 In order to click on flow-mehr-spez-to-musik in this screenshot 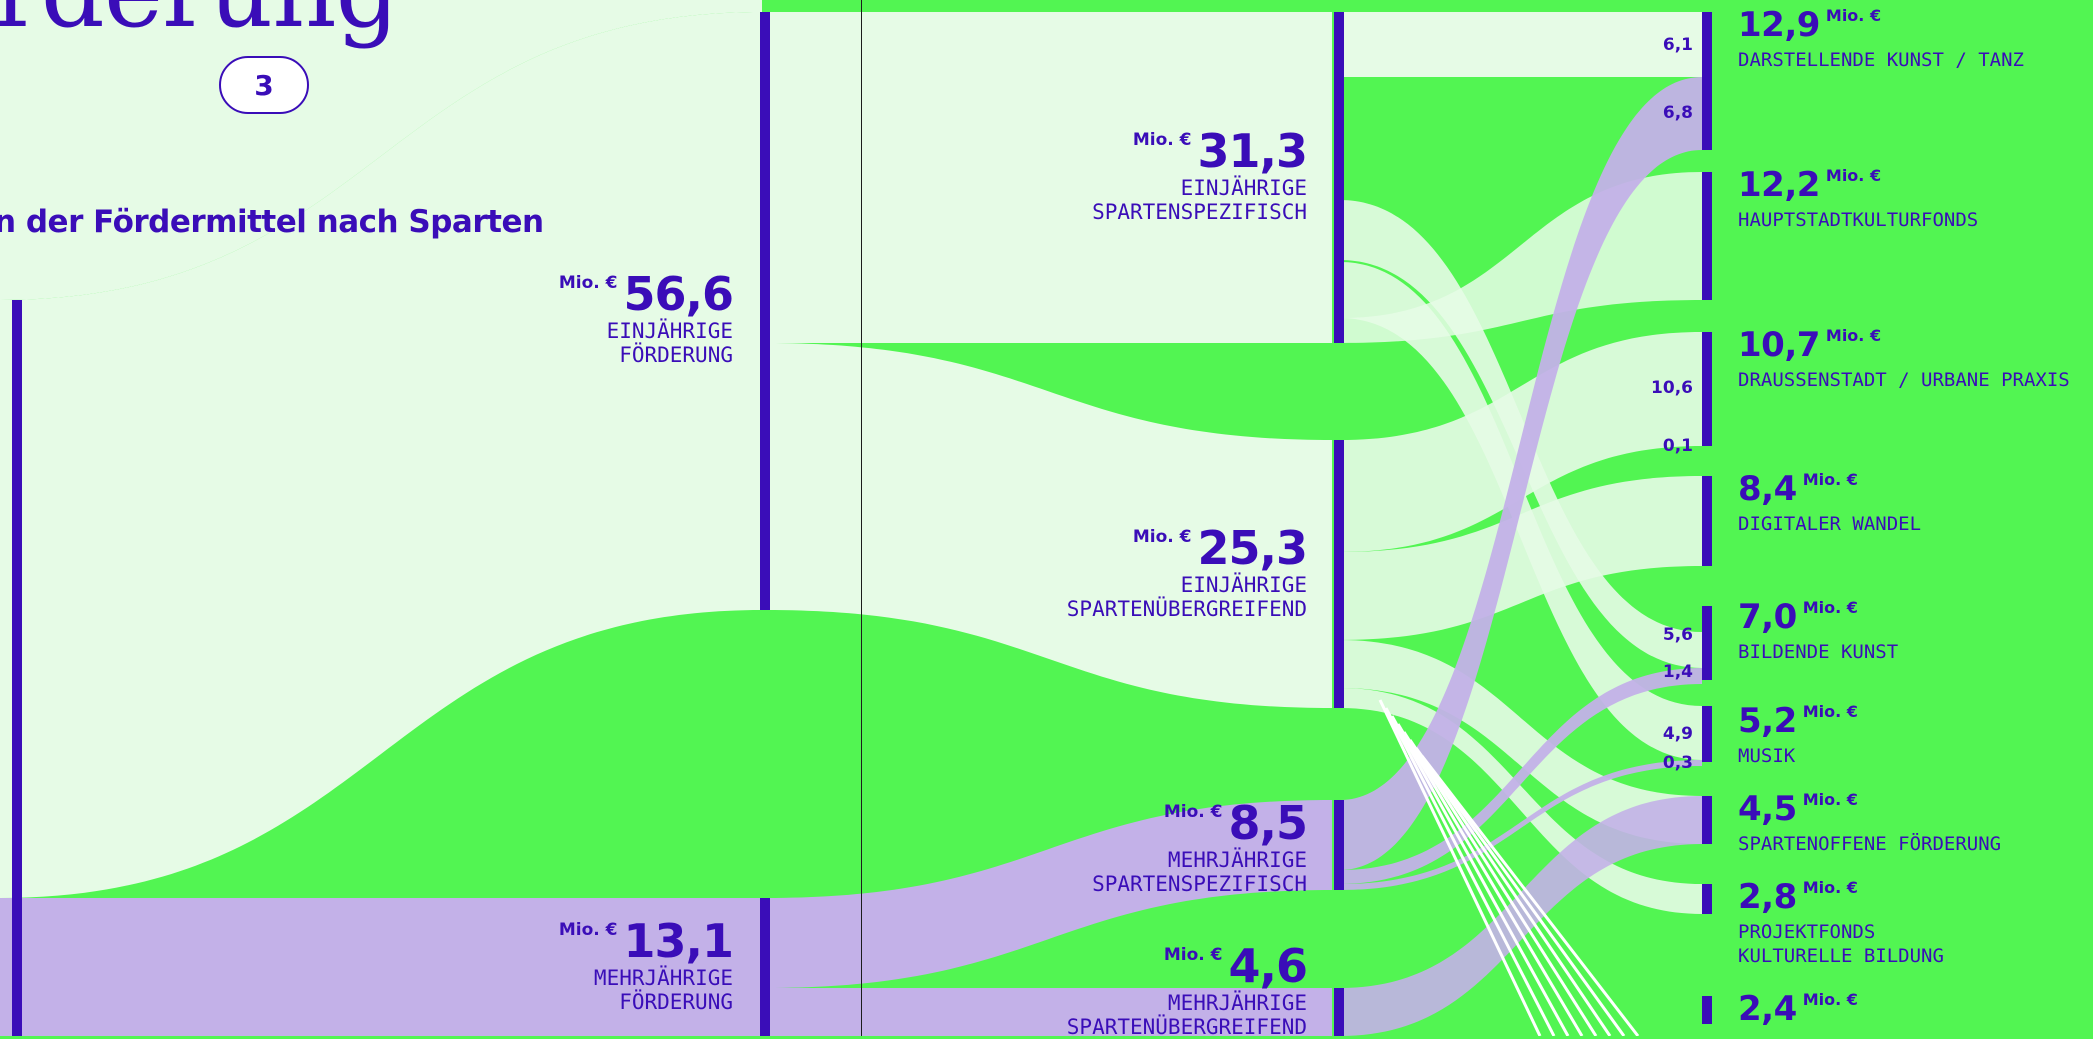, I will do `click(1521, 825)`.